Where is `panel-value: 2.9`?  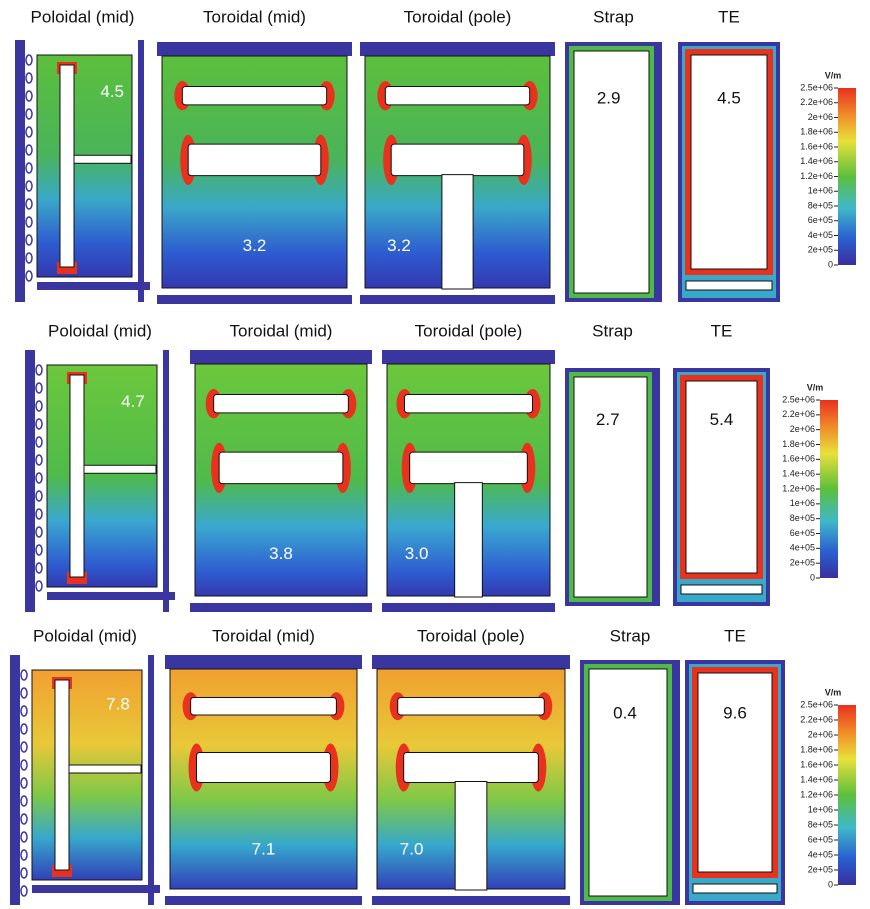 panel-value: 2.9 is located at coordinates (609, 98).